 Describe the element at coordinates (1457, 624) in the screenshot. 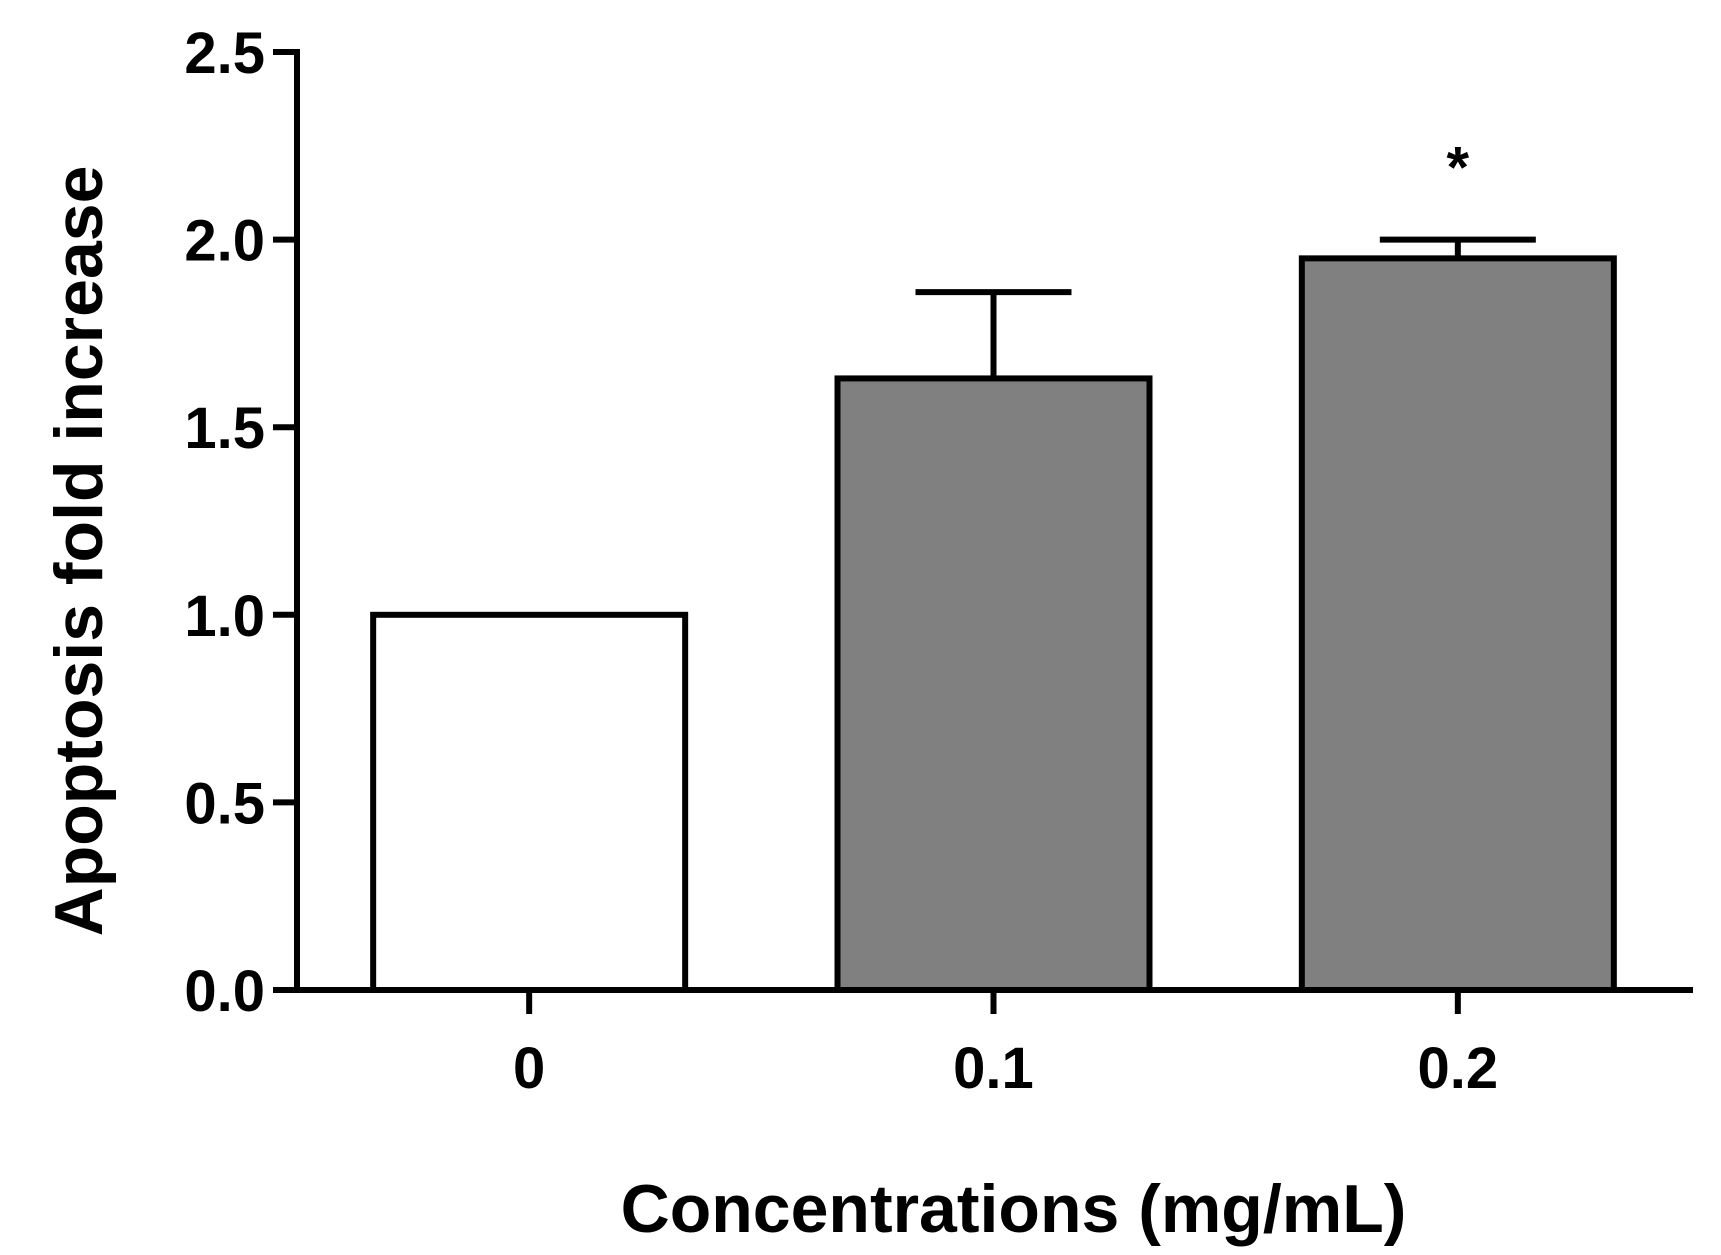

I see `bar-0.2` at that location.